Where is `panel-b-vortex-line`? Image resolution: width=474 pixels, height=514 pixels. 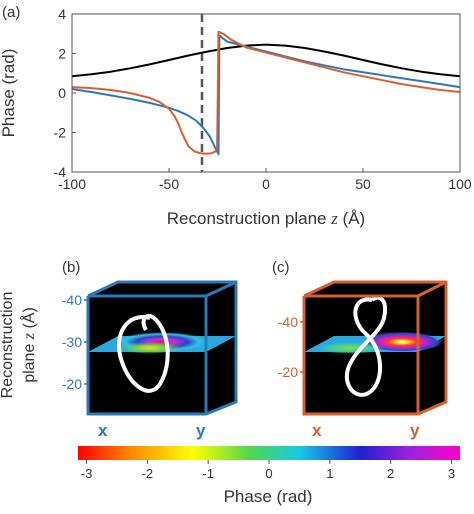 panel-b-vortex-line is located at coordinates (143, 353).